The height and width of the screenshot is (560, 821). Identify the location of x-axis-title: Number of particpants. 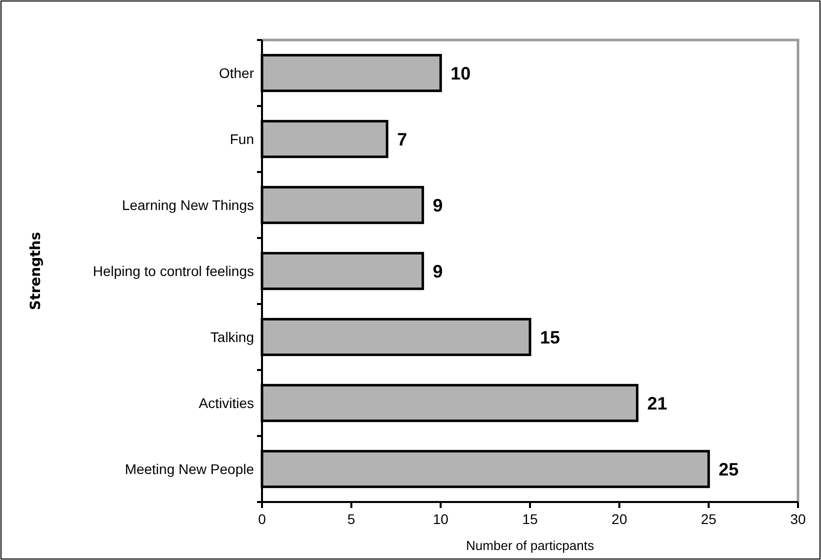
(530, 545).